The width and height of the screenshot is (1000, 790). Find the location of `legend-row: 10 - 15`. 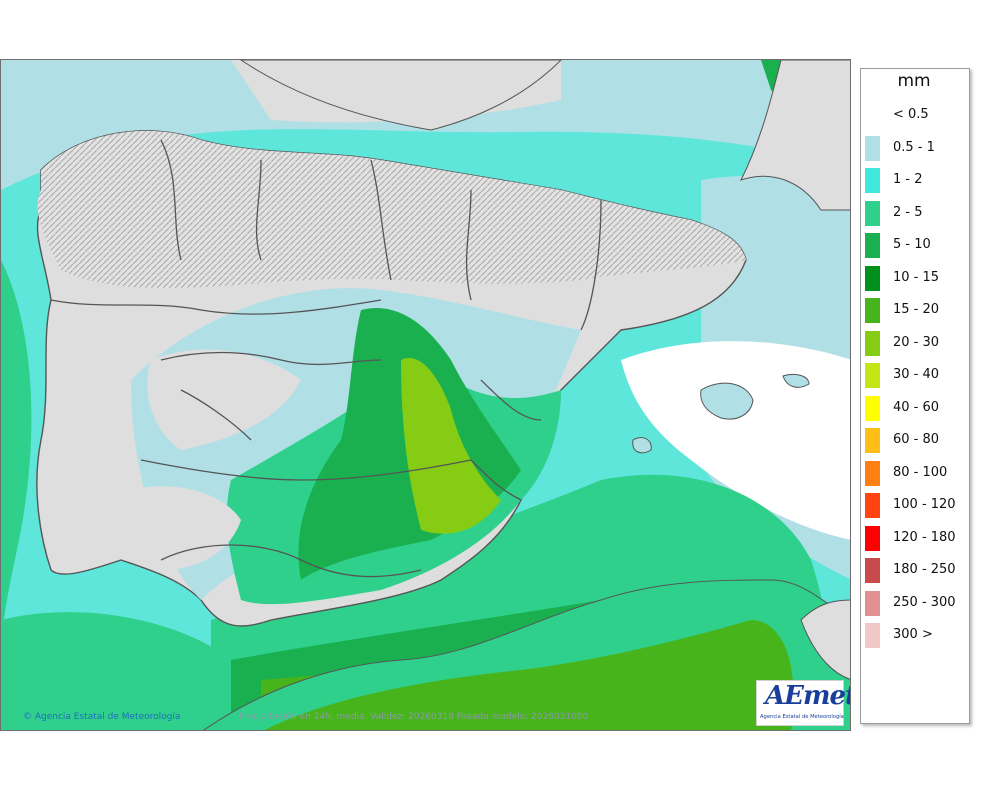

legend-row: 10 - 15 is located at coordinates (915, 279).